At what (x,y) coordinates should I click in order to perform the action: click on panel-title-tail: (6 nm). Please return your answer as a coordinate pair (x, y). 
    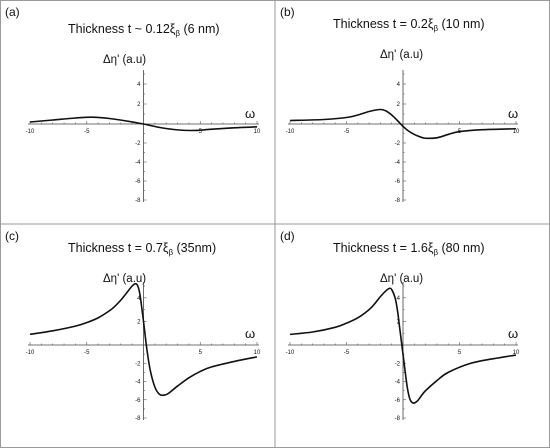
    Looking at the image, I should click on (200, 29).